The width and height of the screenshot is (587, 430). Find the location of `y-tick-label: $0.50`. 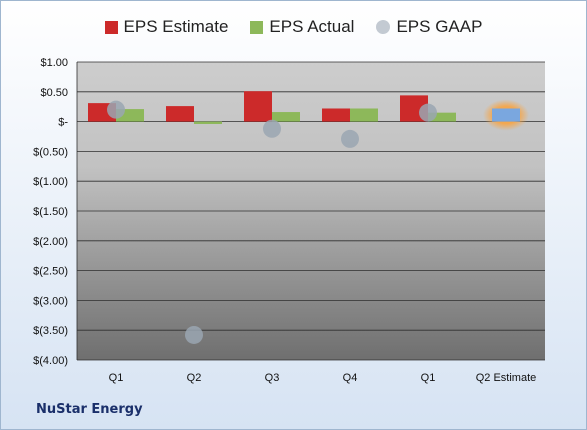

y-tick-label: $0.50 is located at coordinates (54, 93).